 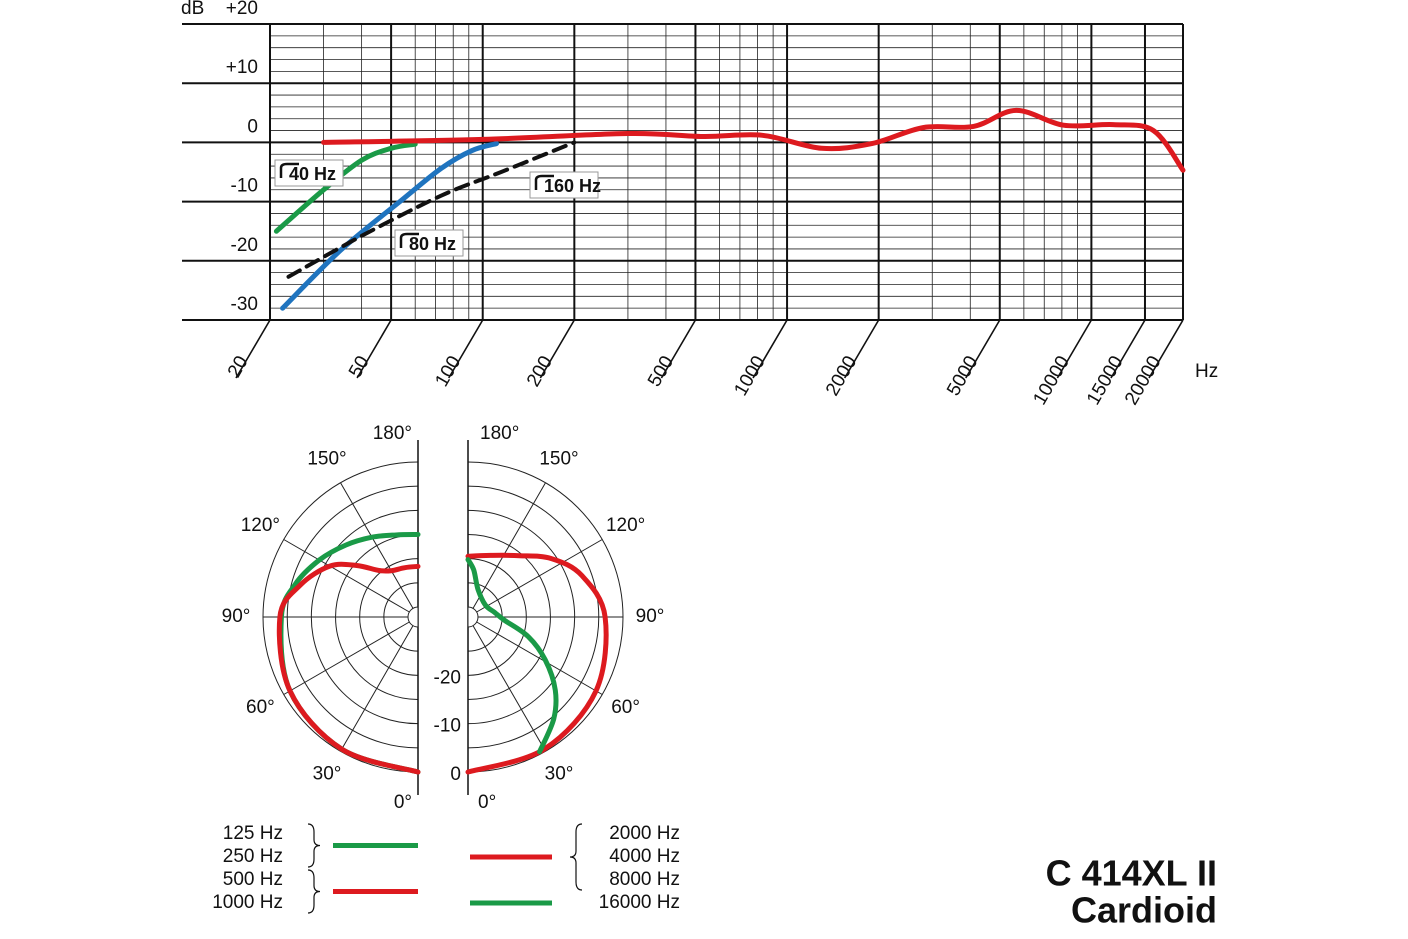 What do you see at coordinates (253, 833) in the screenshot?
I see `legend-label: 125 Hz` at bounding box center [253, 833].